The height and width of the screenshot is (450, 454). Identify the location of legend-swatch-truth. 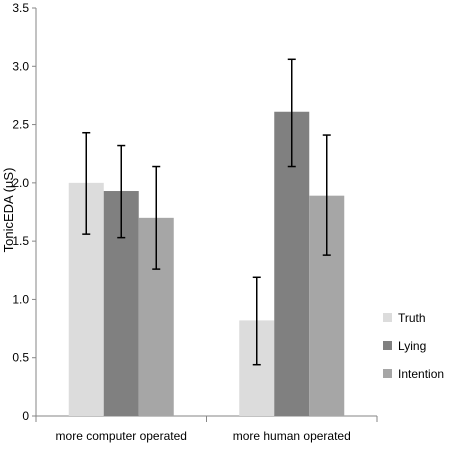
(387, 317).